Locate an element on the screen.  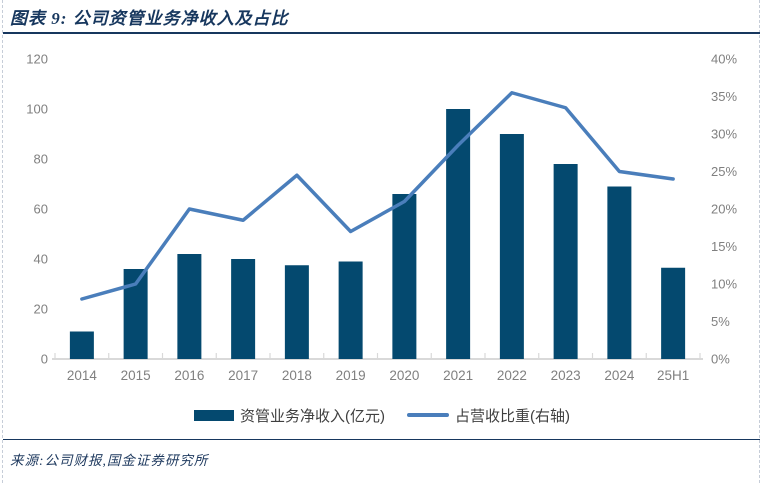
bar-25H1 is located at coordinates (673, 313).